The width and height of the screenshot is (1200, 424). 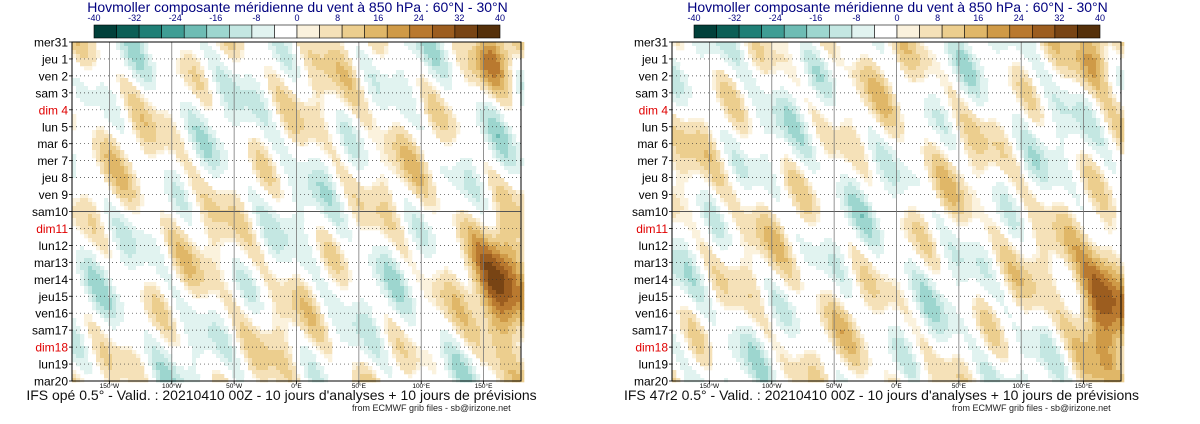 I want to click on y-tick-label: lun 5, so click(x=655, y=127).